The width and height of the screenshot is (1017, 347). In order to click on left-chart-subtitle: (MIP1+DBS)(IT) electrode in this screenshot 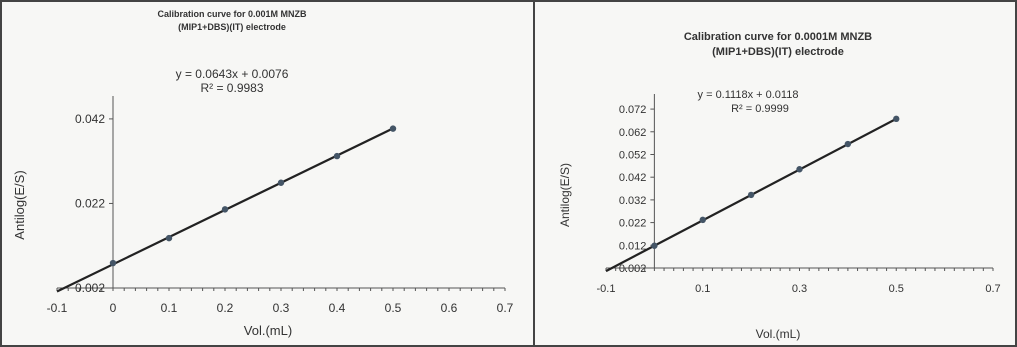, I will do `click(232, 27)`.